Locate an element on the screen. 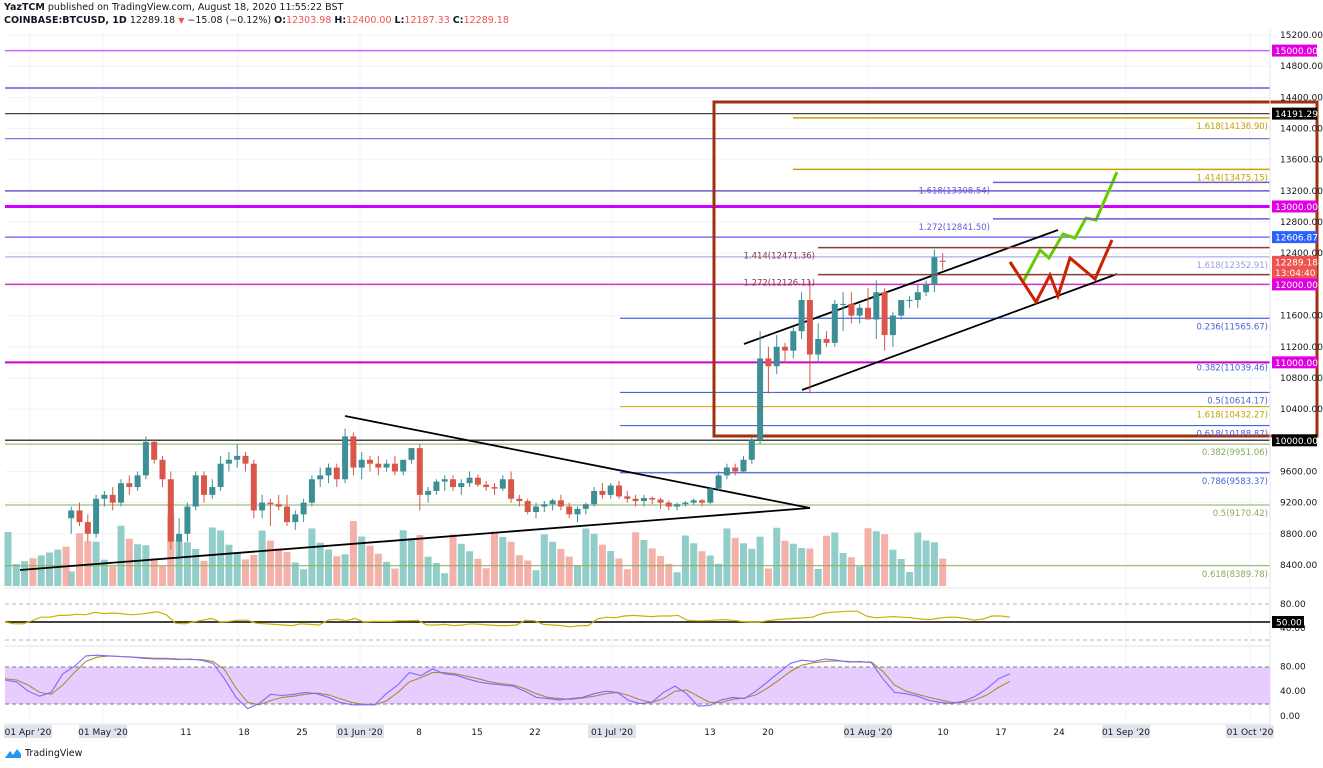 Image resolution: width=1323 pixels, height=768 pixels. price-badge-label: 13:04:40 is located at coordinates (1295, 274).